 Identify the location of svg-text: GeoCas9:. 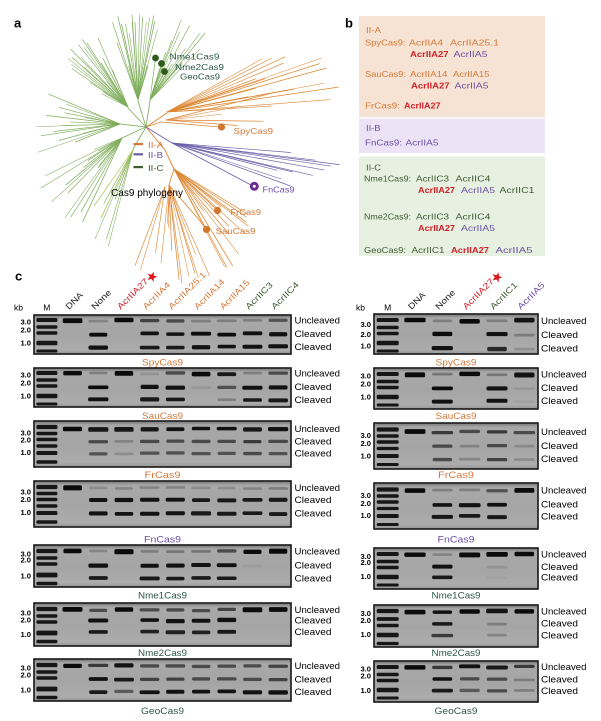
(385, 250).